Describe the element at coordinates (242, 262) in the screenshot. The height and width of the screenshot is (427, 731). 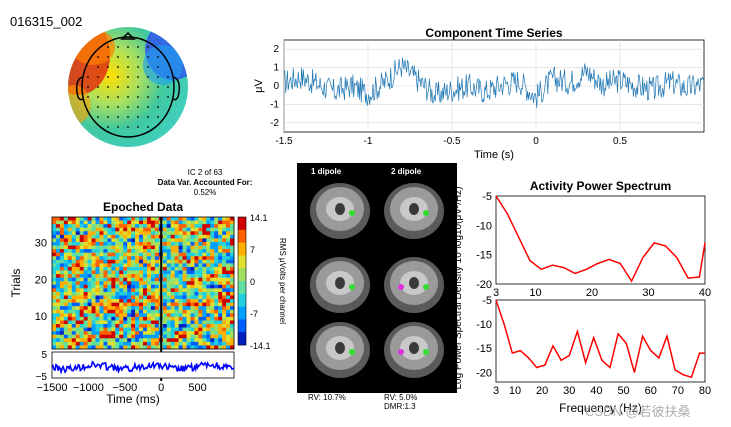
I see `colorbar-segment` at that location.